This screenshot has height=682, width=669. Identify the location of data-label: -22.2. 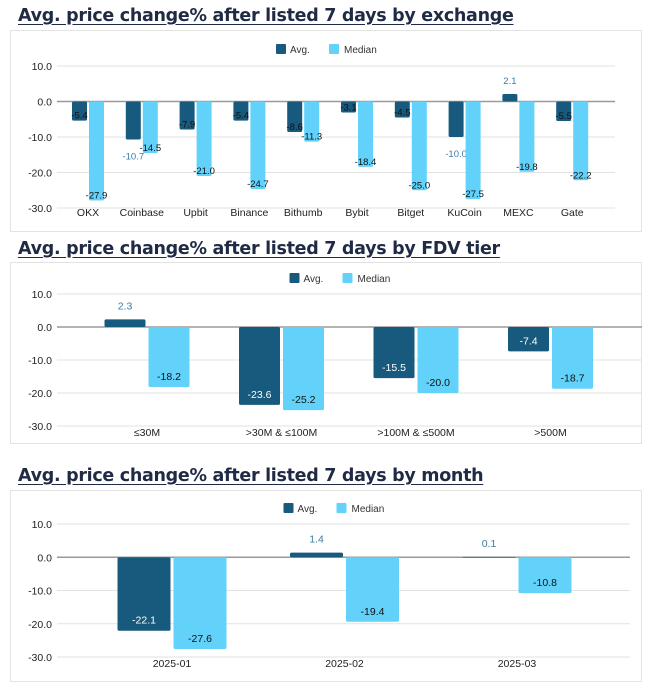
(581, 175).